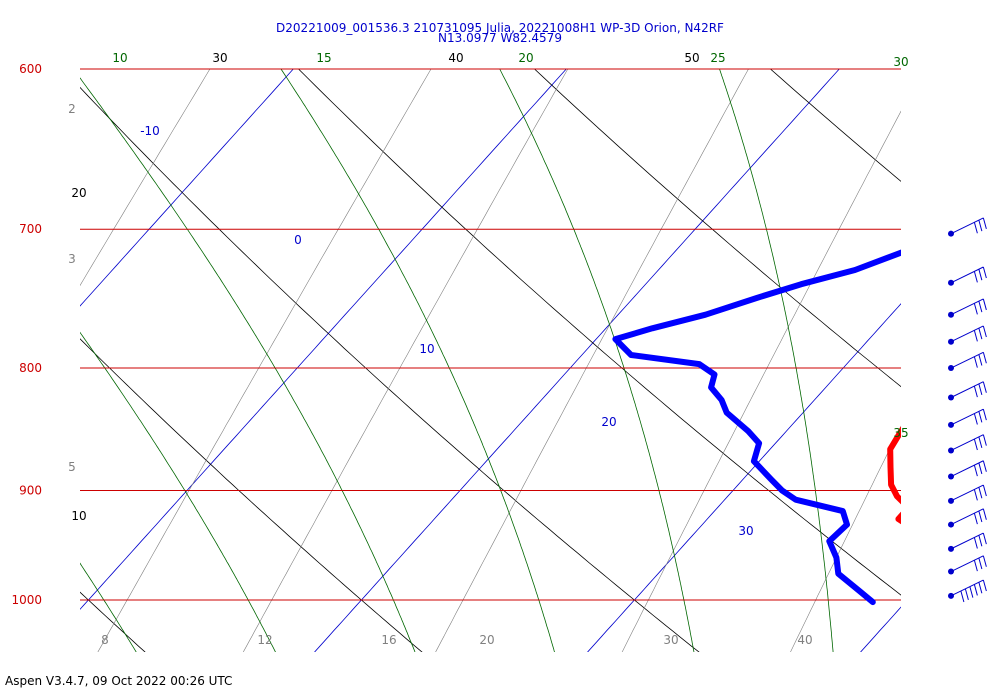 This screenshot has height=700, width=1000. What do you see at coordinates (608, 422) in the screenshot?
I see `isotherm-label: 20` at bounding box center [608, 422].